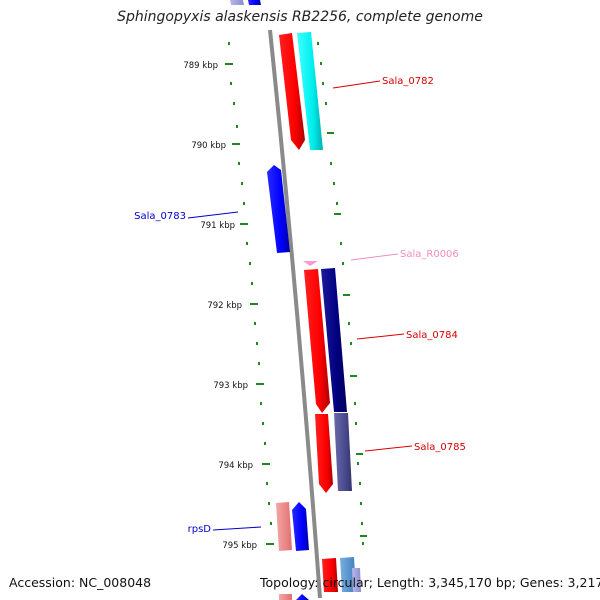  I want to click on leader-sala-r0006, so click(374, 257).